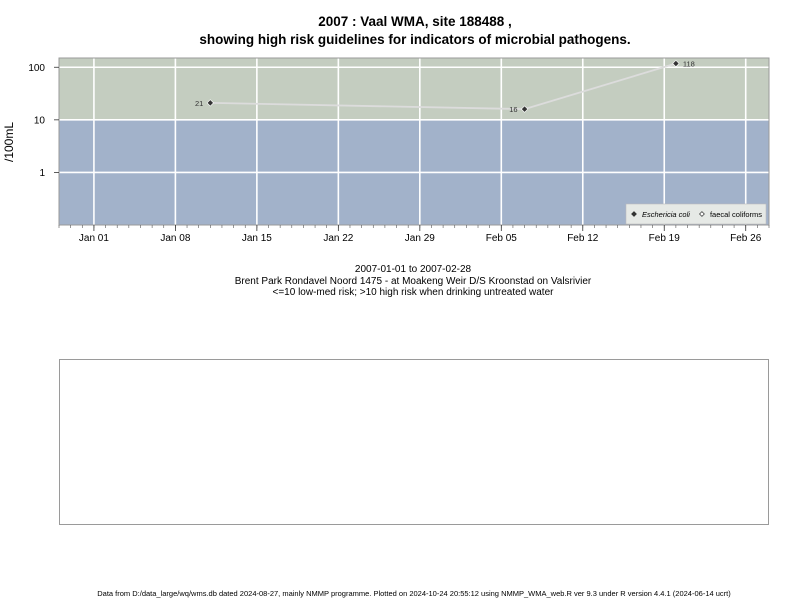 The width and height of the screenshot is (800, 600). What do you see at coordinates (199, 103) in the screenshot?
I see `data-label: 21` at bounding box center [199, 103].